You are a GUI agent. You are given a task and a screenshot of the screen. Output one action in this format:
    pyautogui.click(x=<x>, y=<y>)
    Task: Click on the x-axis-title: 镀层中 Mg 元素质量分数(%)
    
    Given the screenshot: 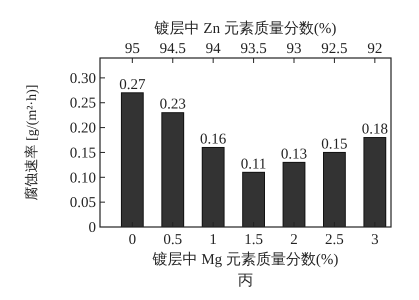 What is the action you would take?
    pyautogui.click(x=245, y=259)
    